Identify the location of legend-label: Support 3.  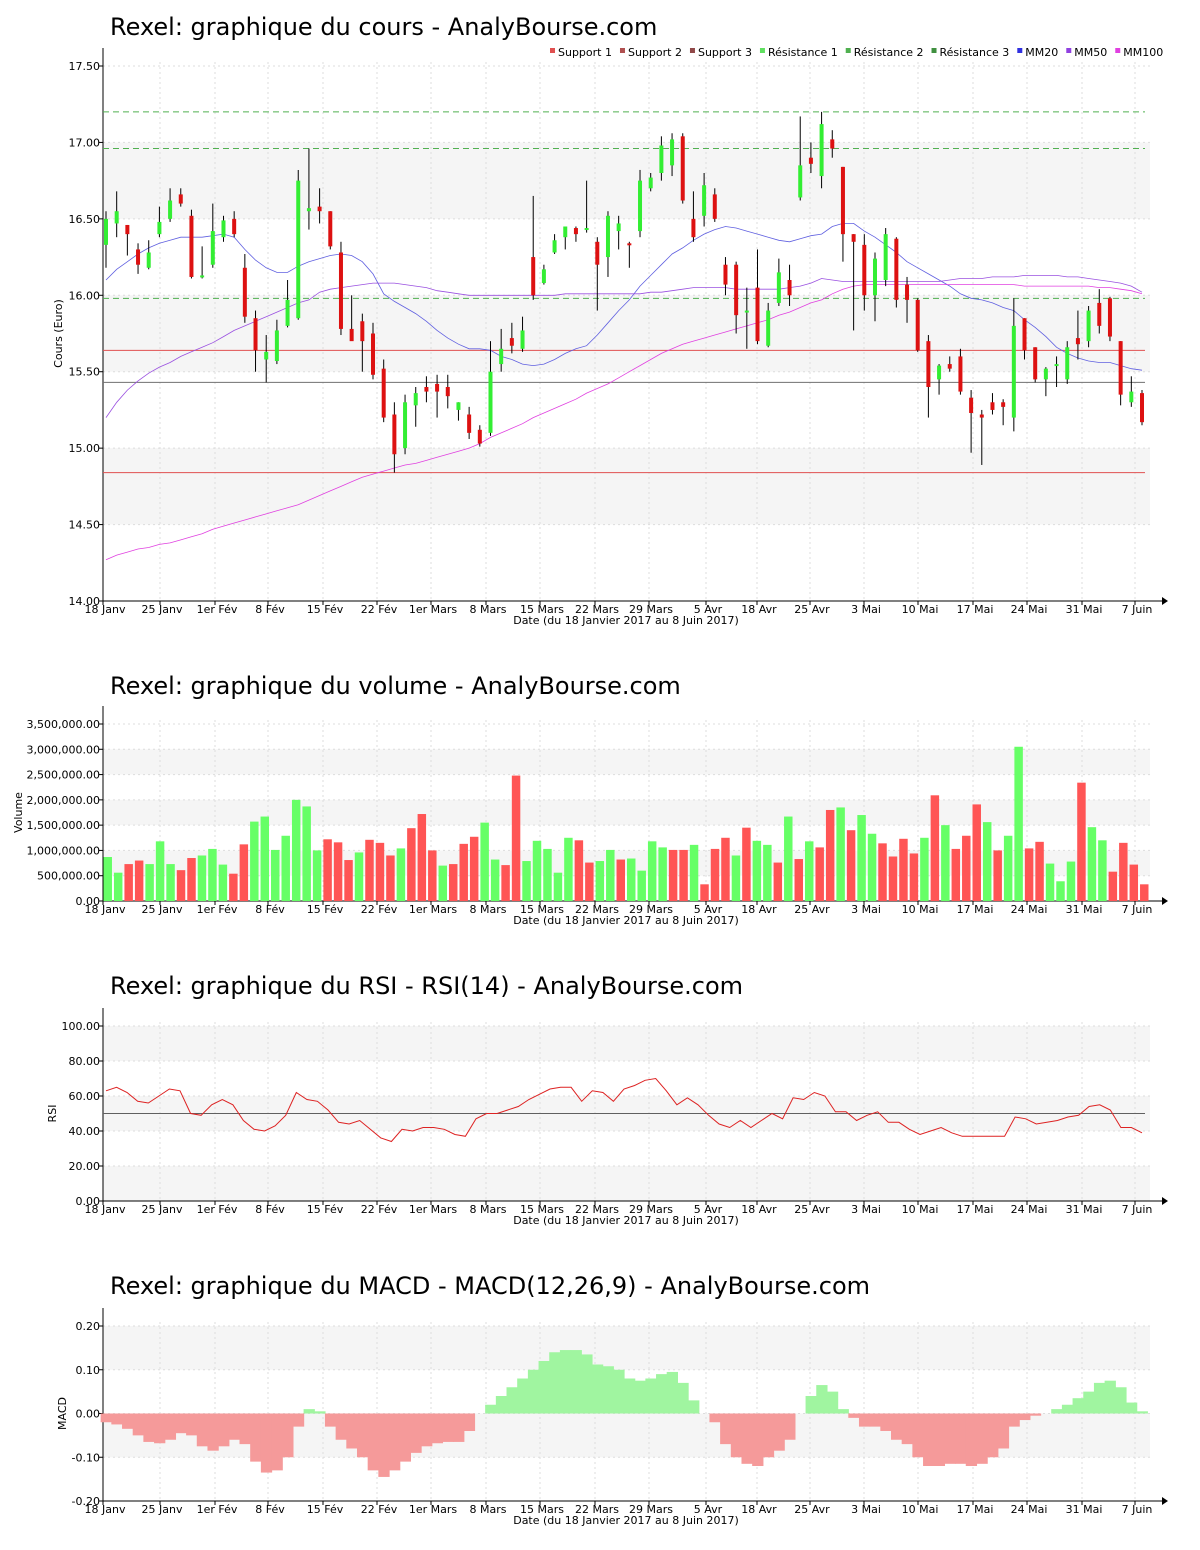
(725, 52).